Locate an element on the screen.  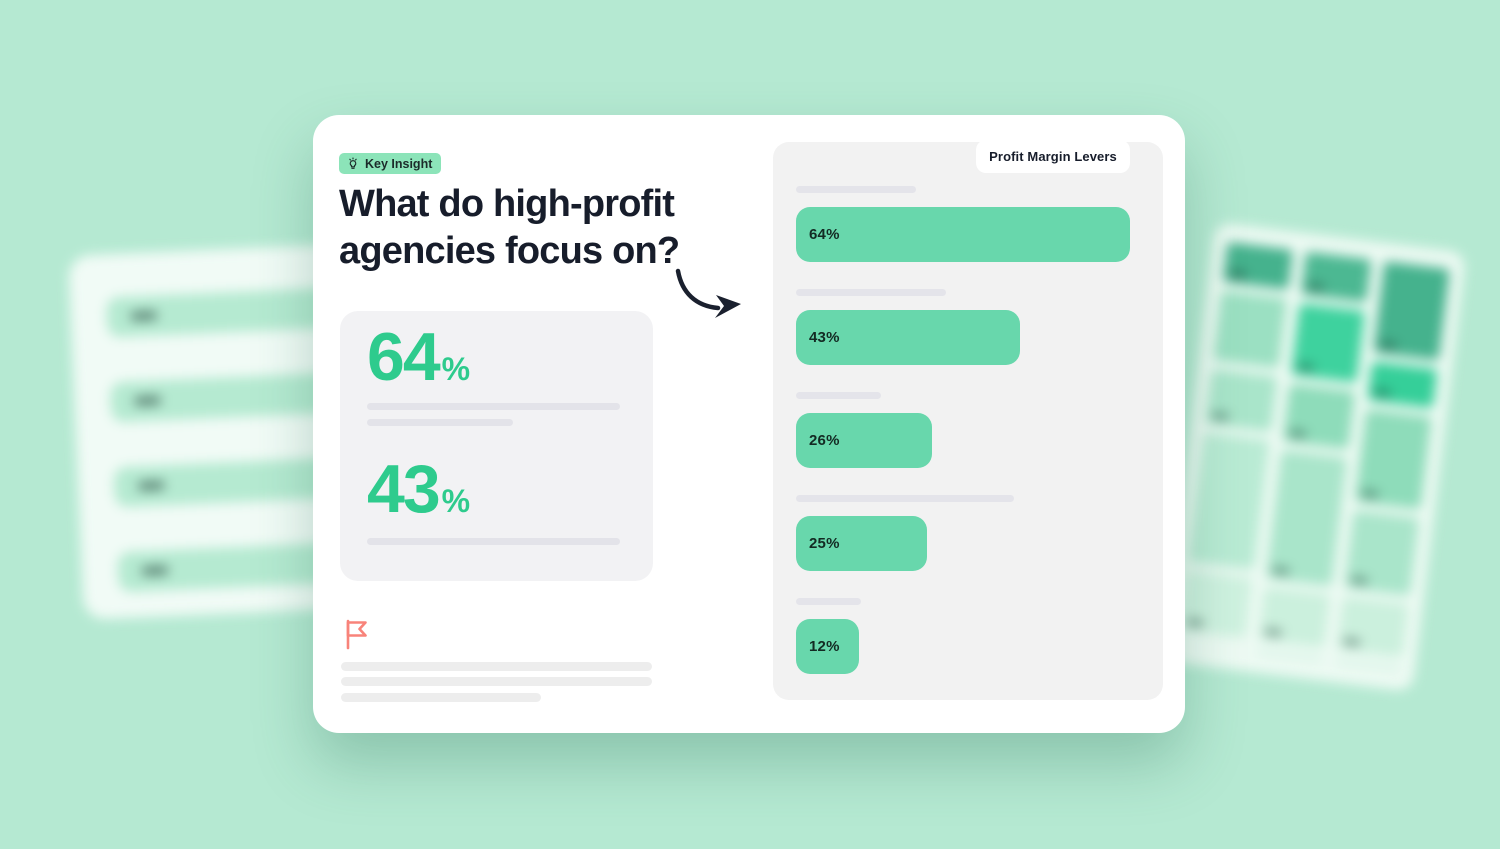
stat-value-1: 64 % is located at coordinates (418, 357).